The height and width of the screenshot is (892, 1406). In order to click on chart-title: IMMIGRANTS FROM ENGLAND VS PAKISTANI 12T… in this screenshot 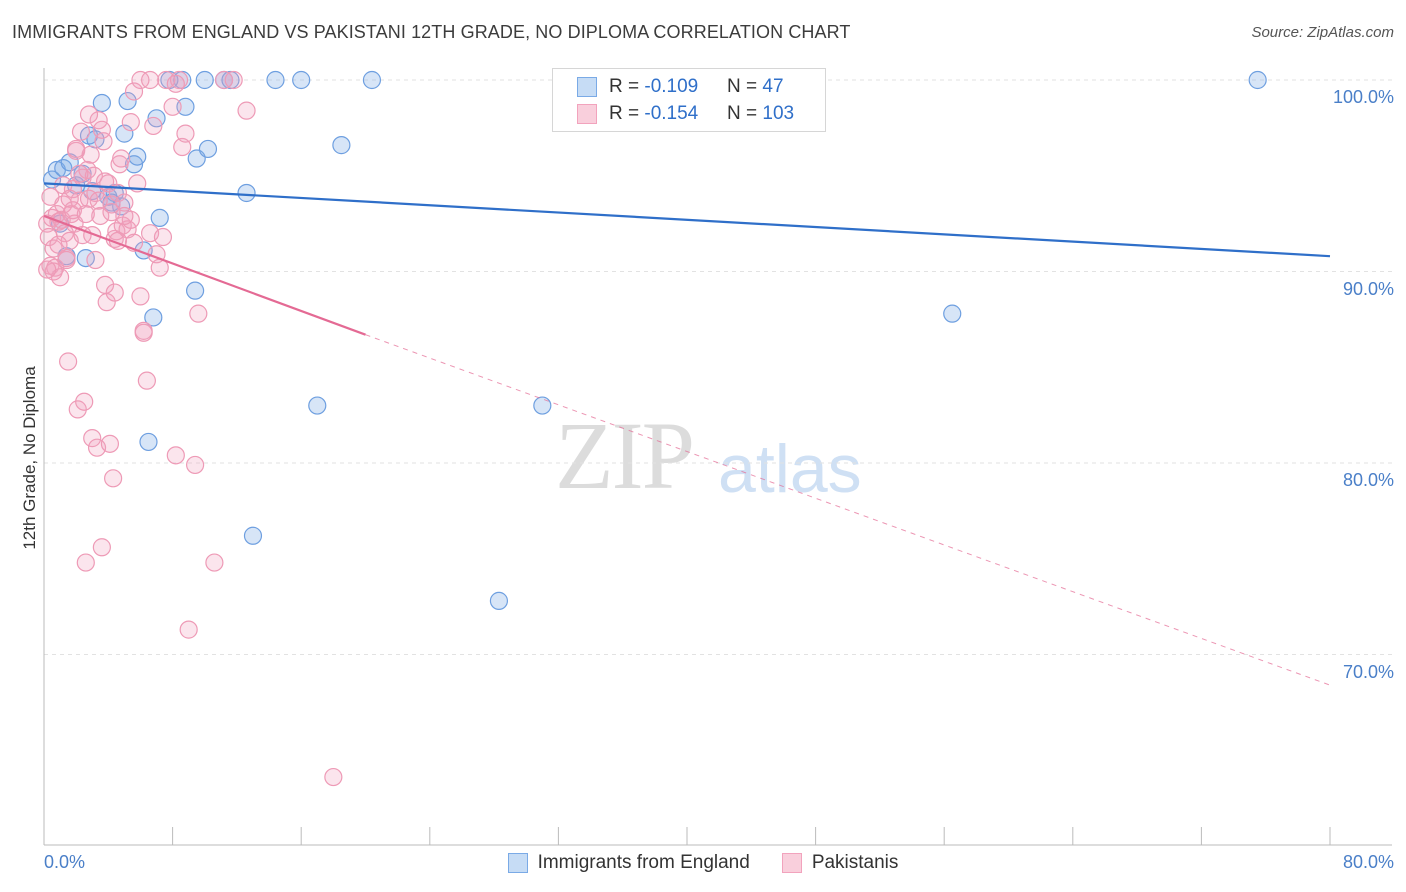, I will do `click(431, 32)`.